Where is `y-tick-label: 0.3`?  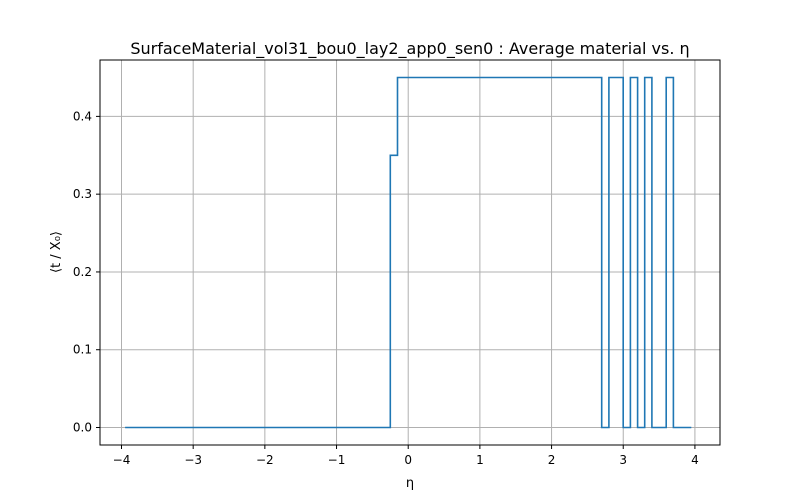
y-tick-label: 0.3 is located at coordinates (82, 194).